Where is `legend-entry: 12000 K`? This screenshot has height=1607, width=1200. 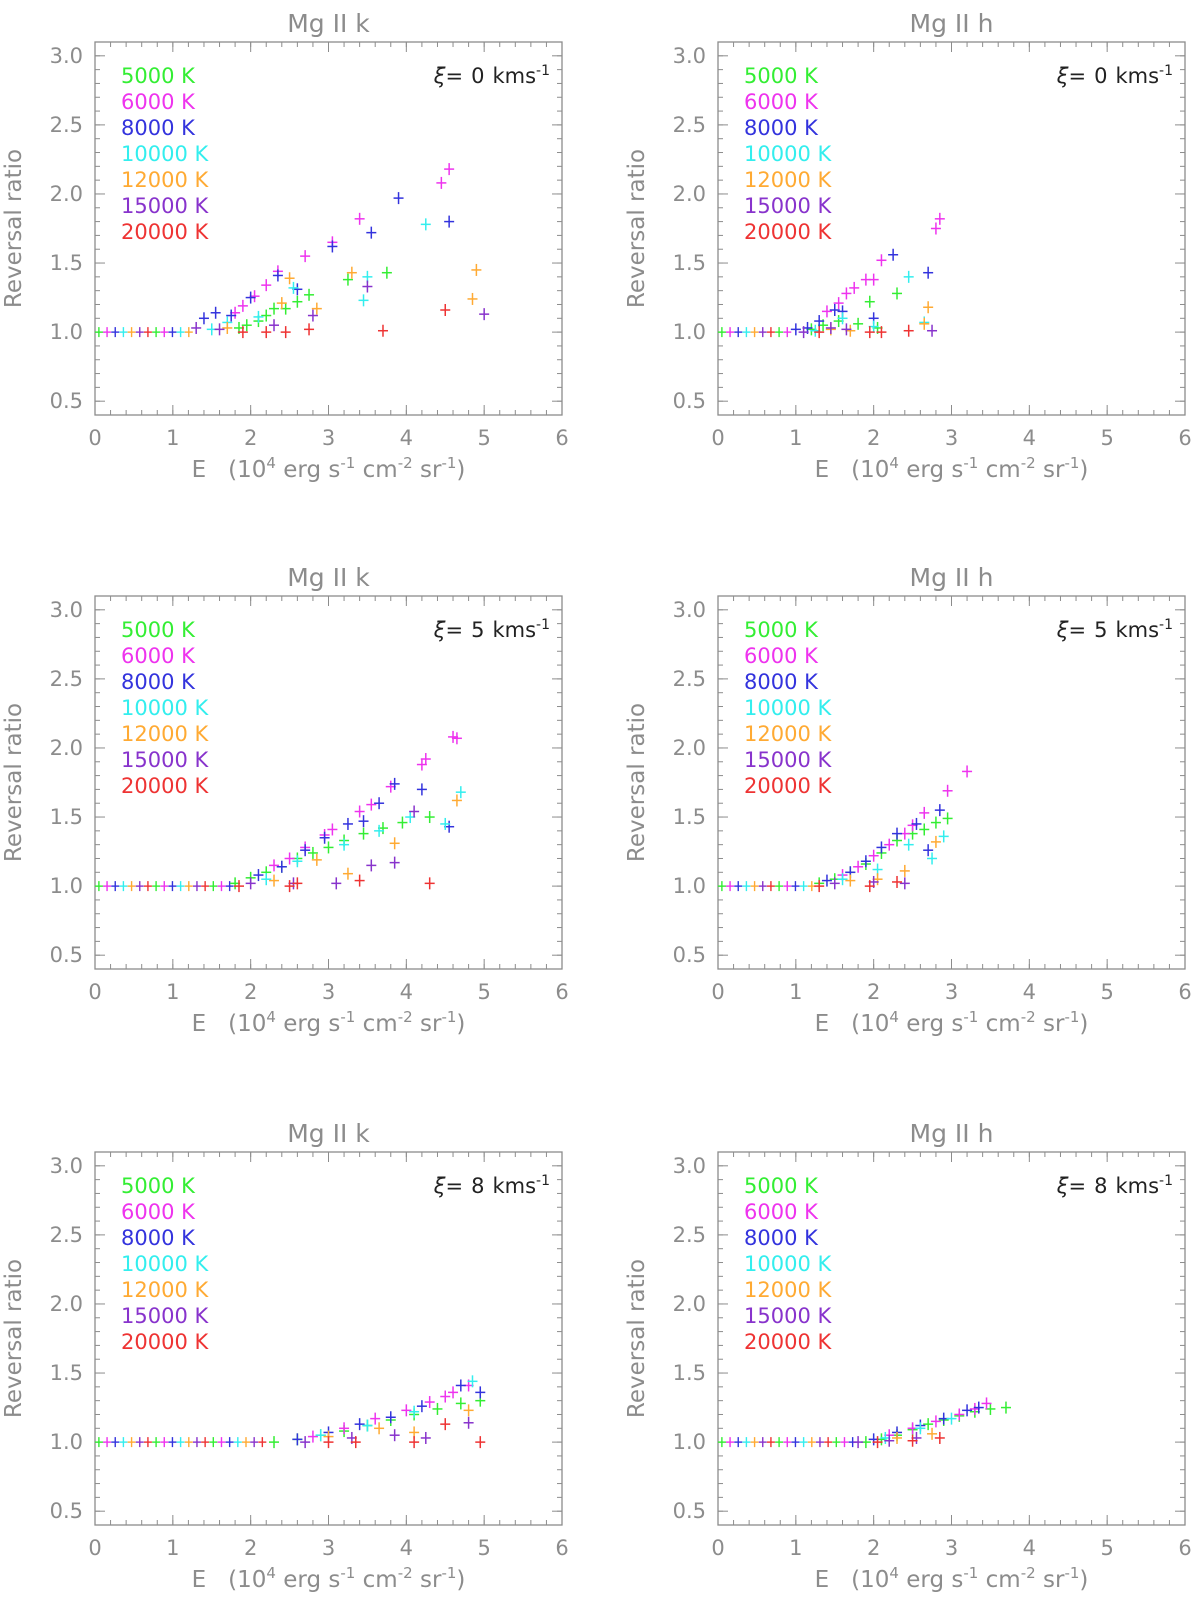
legend-entry: 12000 K is located at coordinates (788, 1290).